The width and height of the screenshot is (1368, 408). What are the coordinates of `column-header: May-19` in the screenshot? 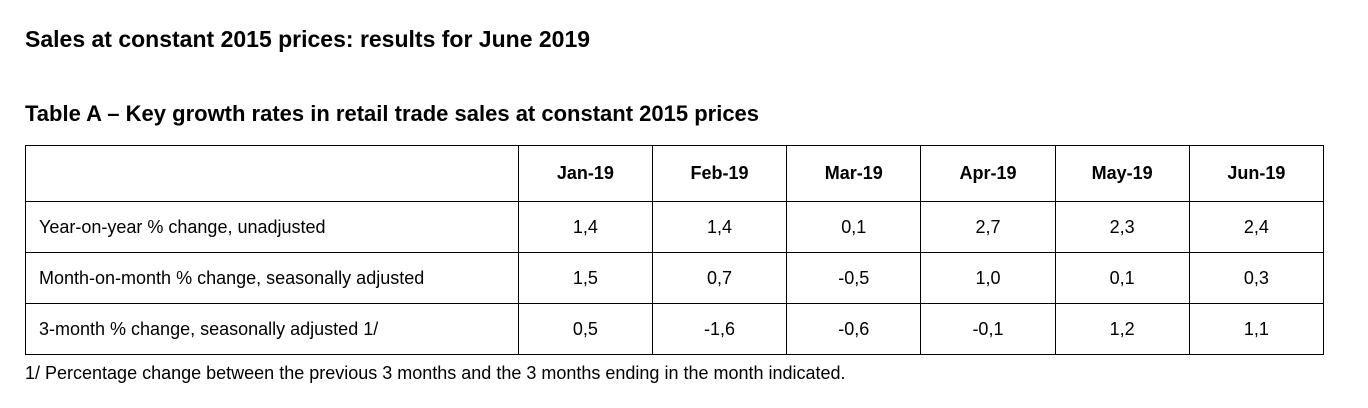 It's located at (1122, 173).